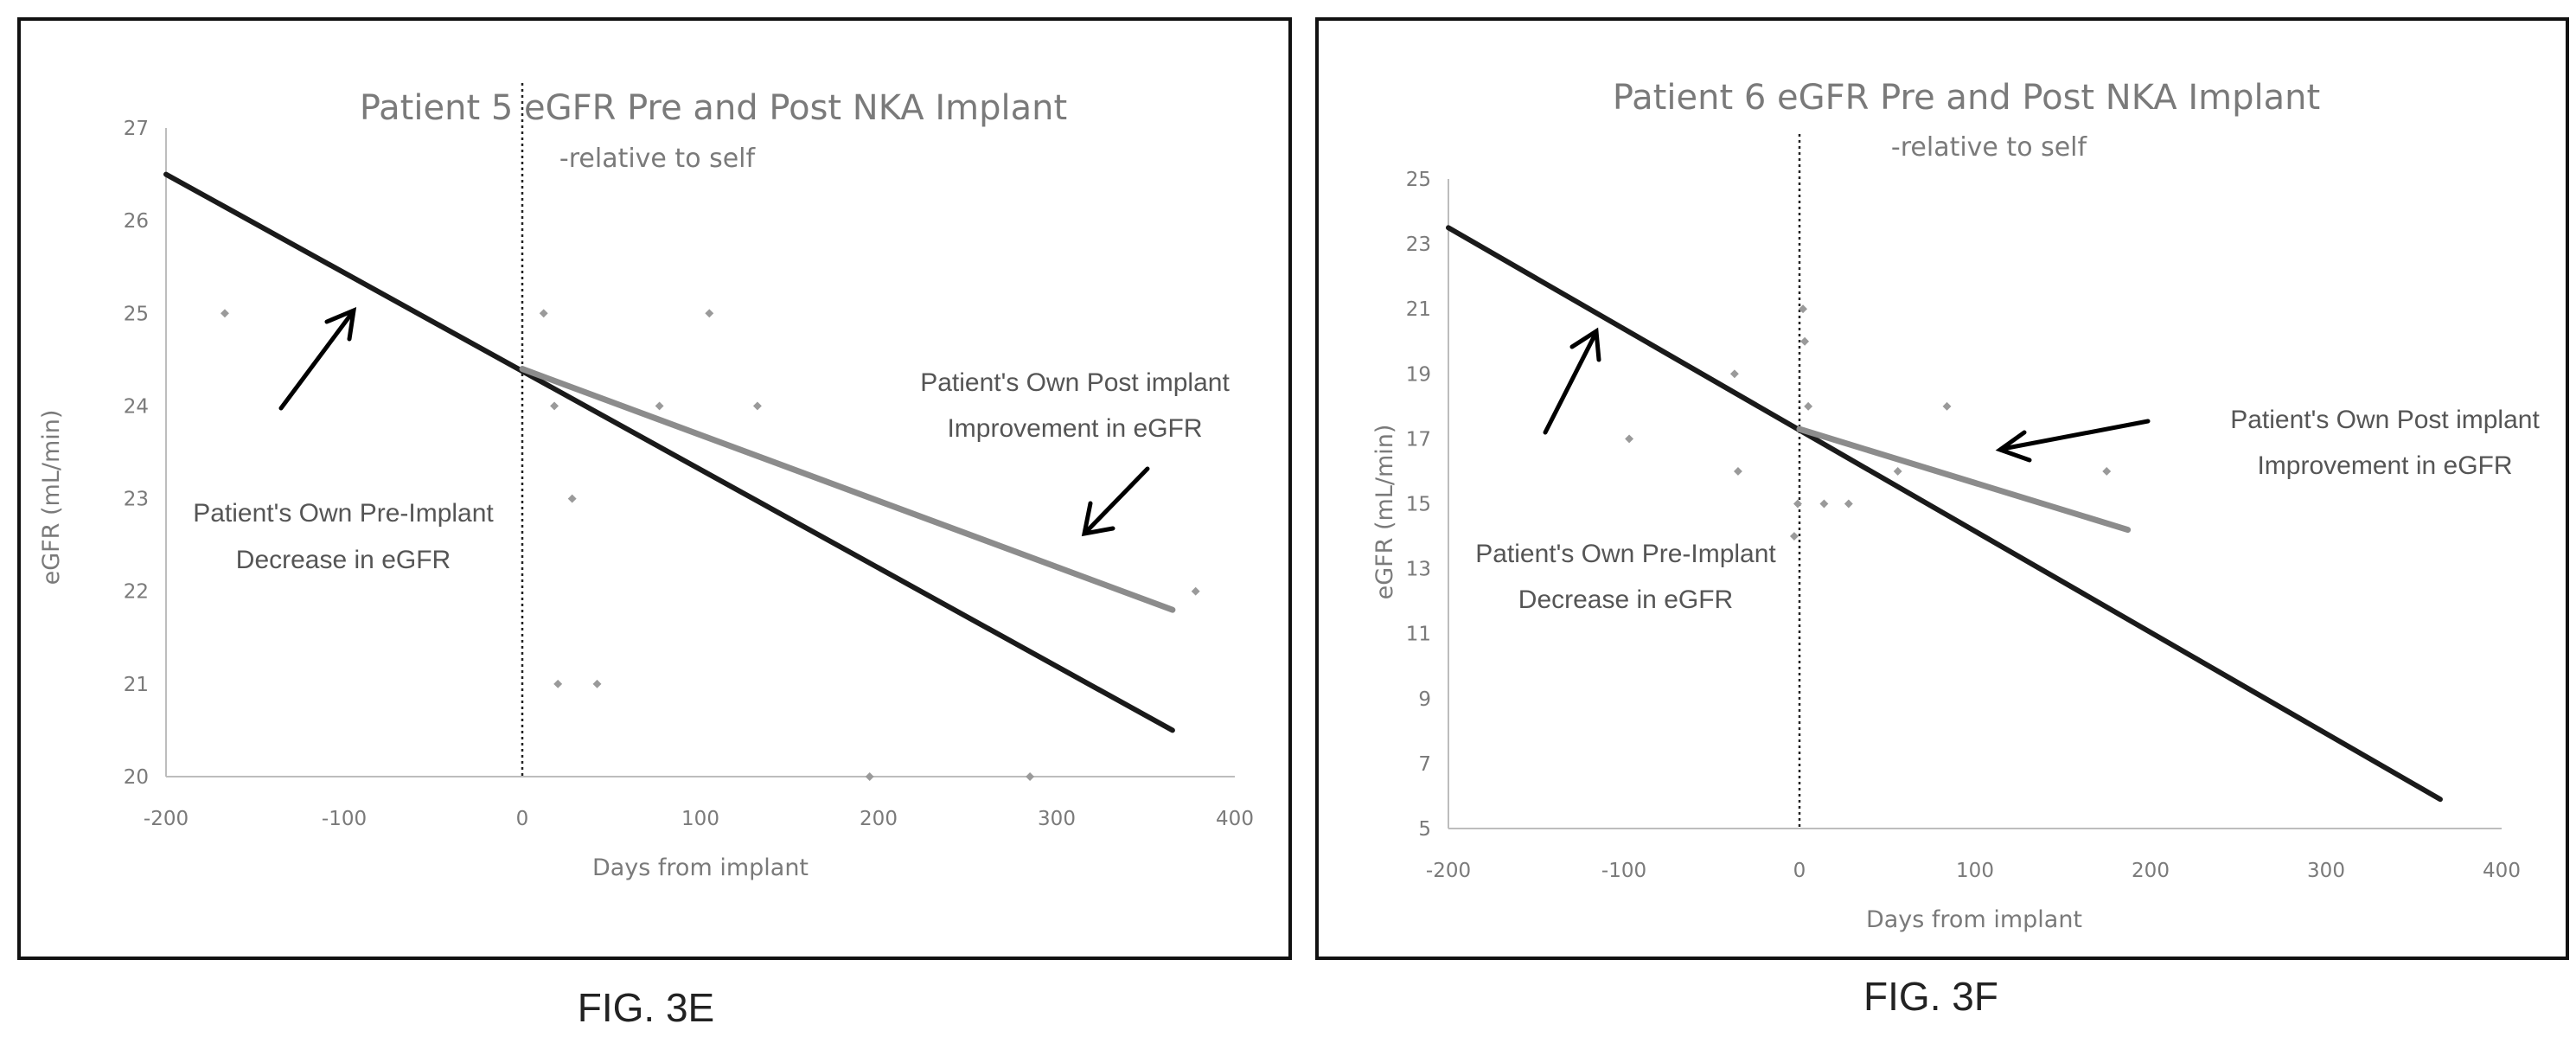  I want to click on chart-3f-y-tick-label: 7, so click(1425, 764).